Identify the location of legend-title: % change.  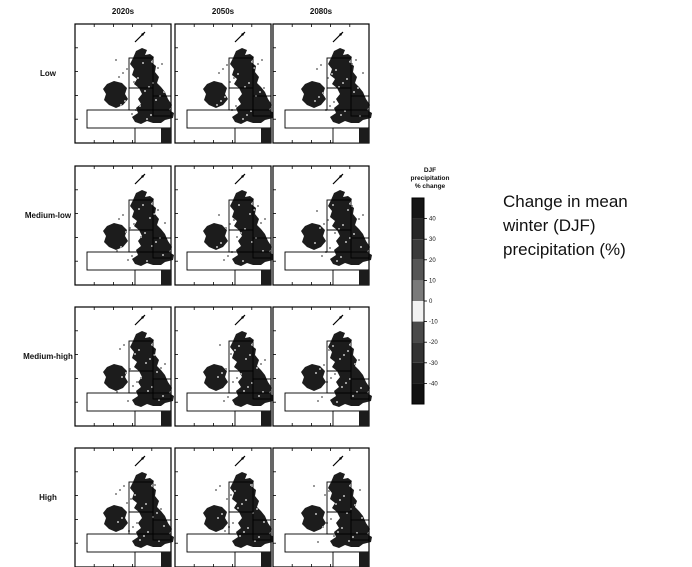
(430, 186).